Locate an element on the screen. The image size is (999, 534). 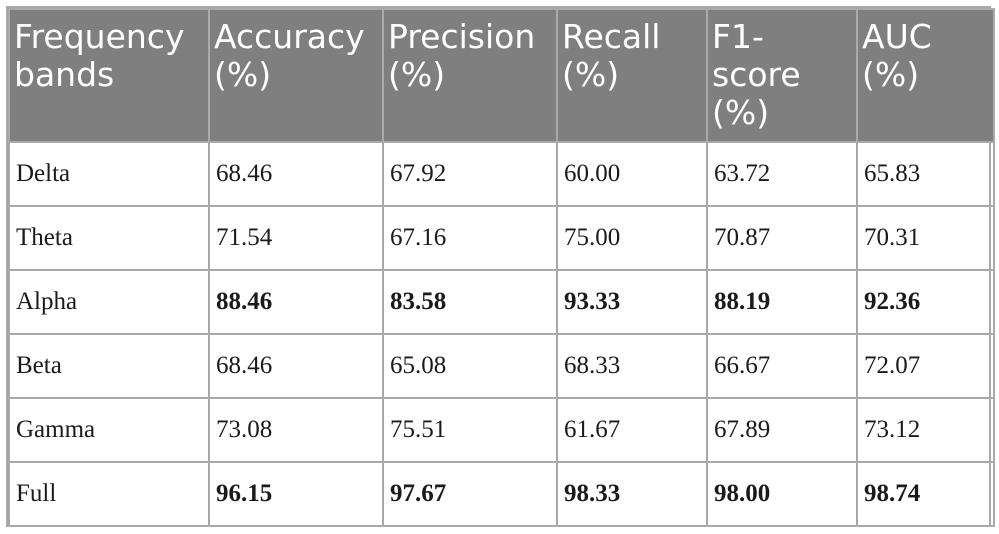
f1-score-cell: 70.87 is located at coordinates (782, 238).